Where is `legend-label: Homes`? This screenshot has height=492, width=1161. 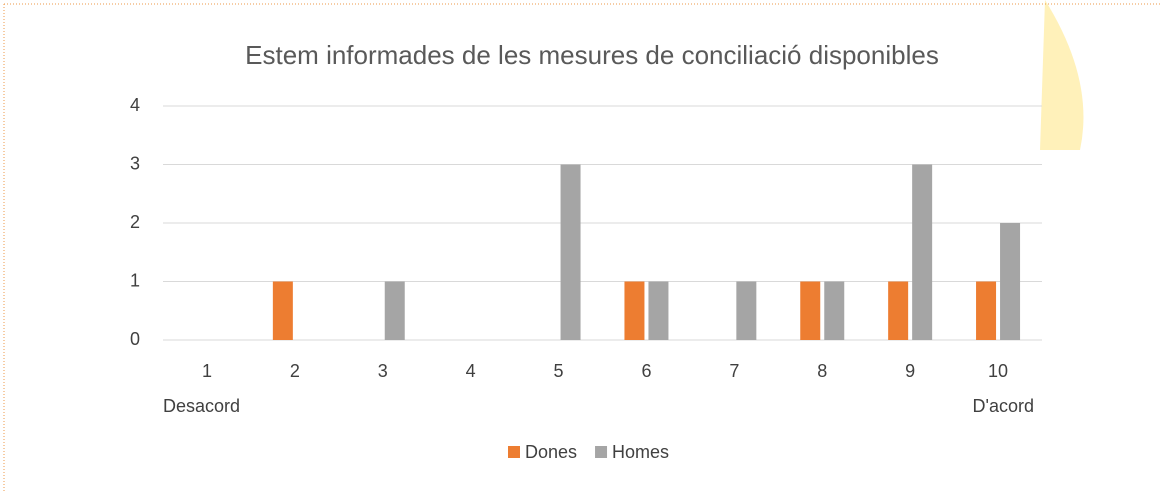 legend-label: Homes is located at coordinates (640, 452).